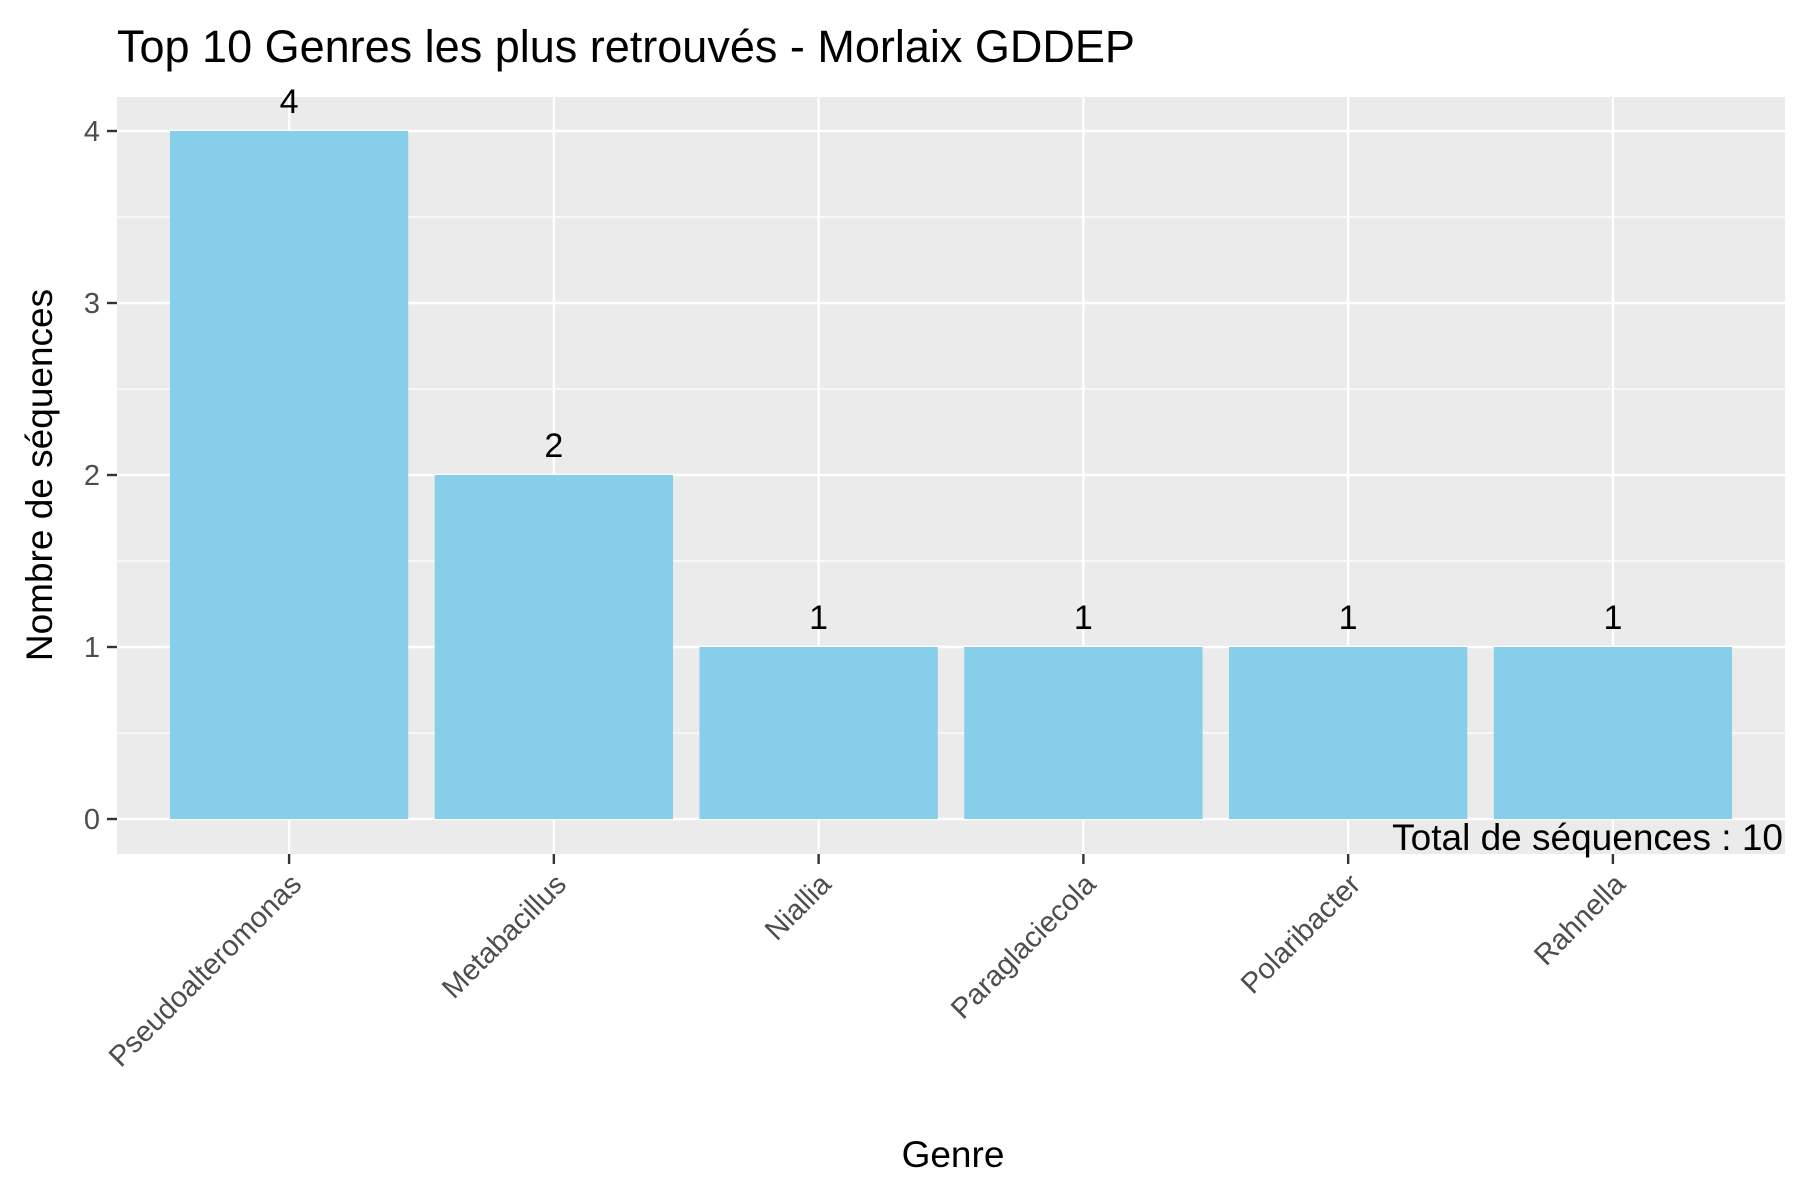 This screenshot has height=1200, width=1800. I want to click on y-tick-label: 3, so click(92, 304).